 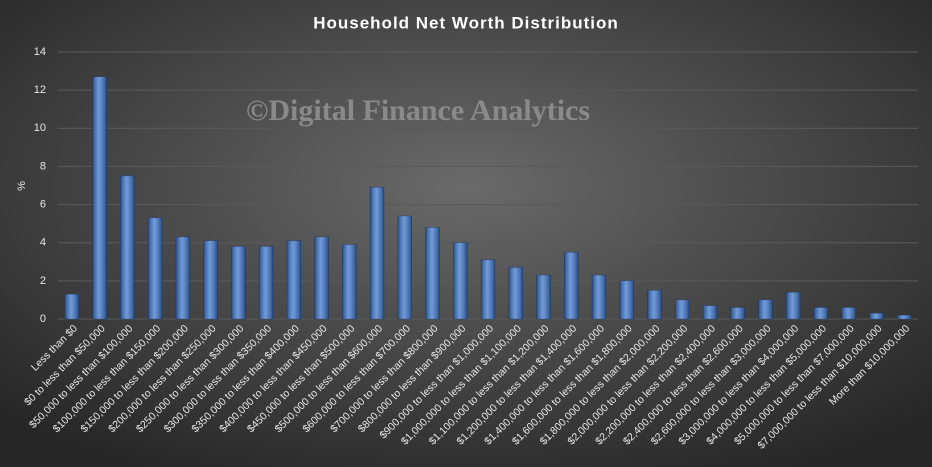 What do you see at coordinates (40, 90) in the screenshot?
I see `y-tick-label: 12` at bounding box center [40, 90].